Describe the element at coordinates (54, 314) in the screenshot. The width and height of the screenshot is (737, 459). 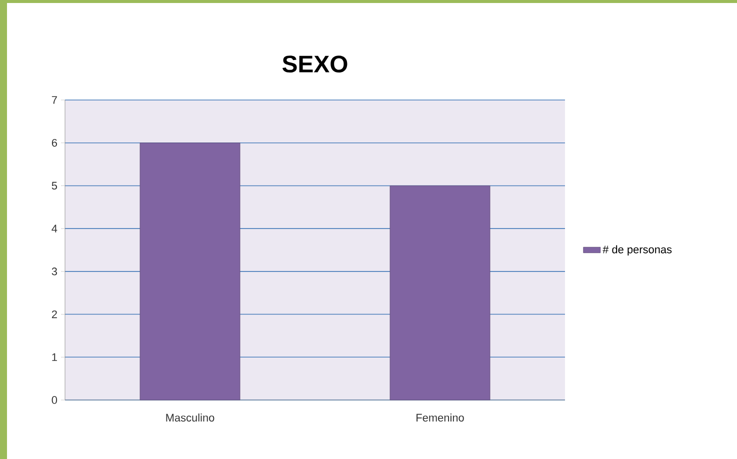
I see `y-tick-label: 2` at that location.